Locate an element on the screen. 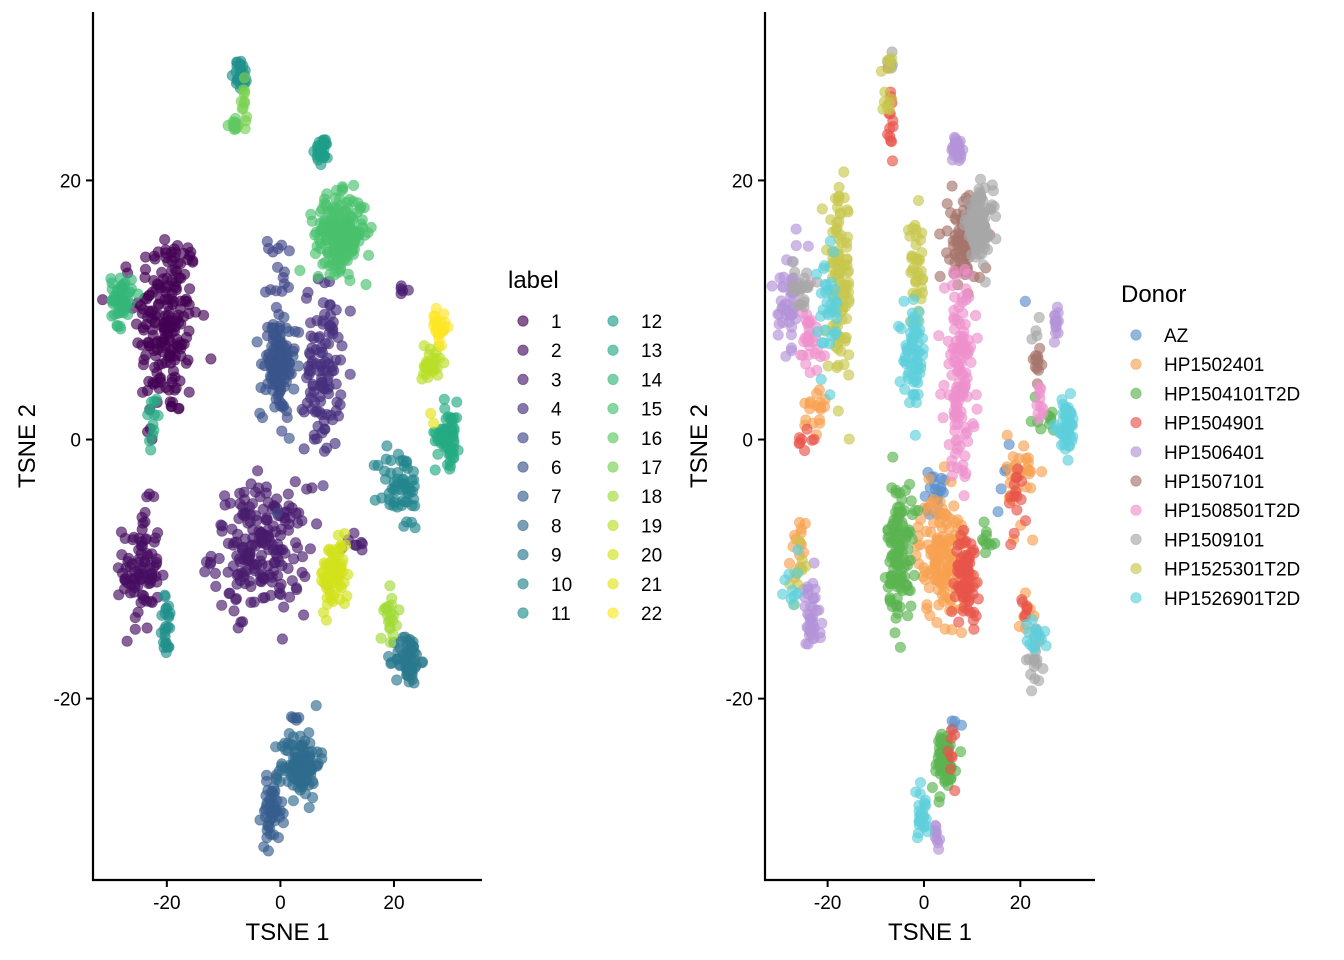  legend-label: 20 is located at coordinates (651, 556).